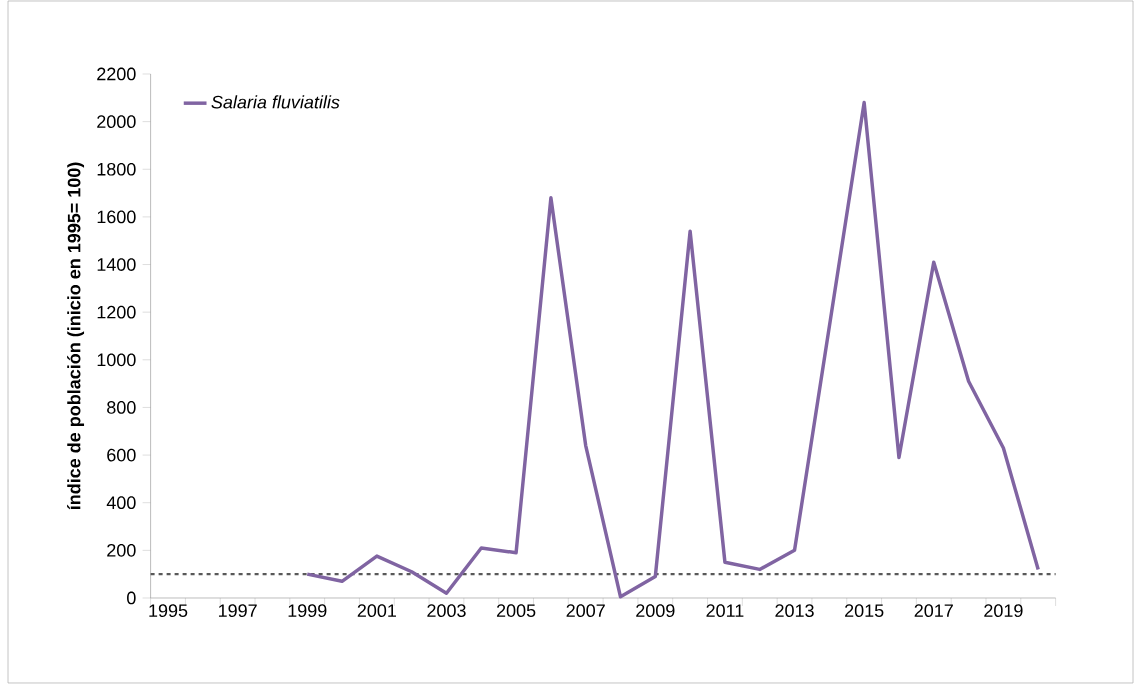 This screenshot has height=684, width=1134. What do you see at coordinates (76, 336) in the screenshot?
I see `y-axis-title: índice de población (inicio en 1995= 100)` at bounding box center [76, 336].